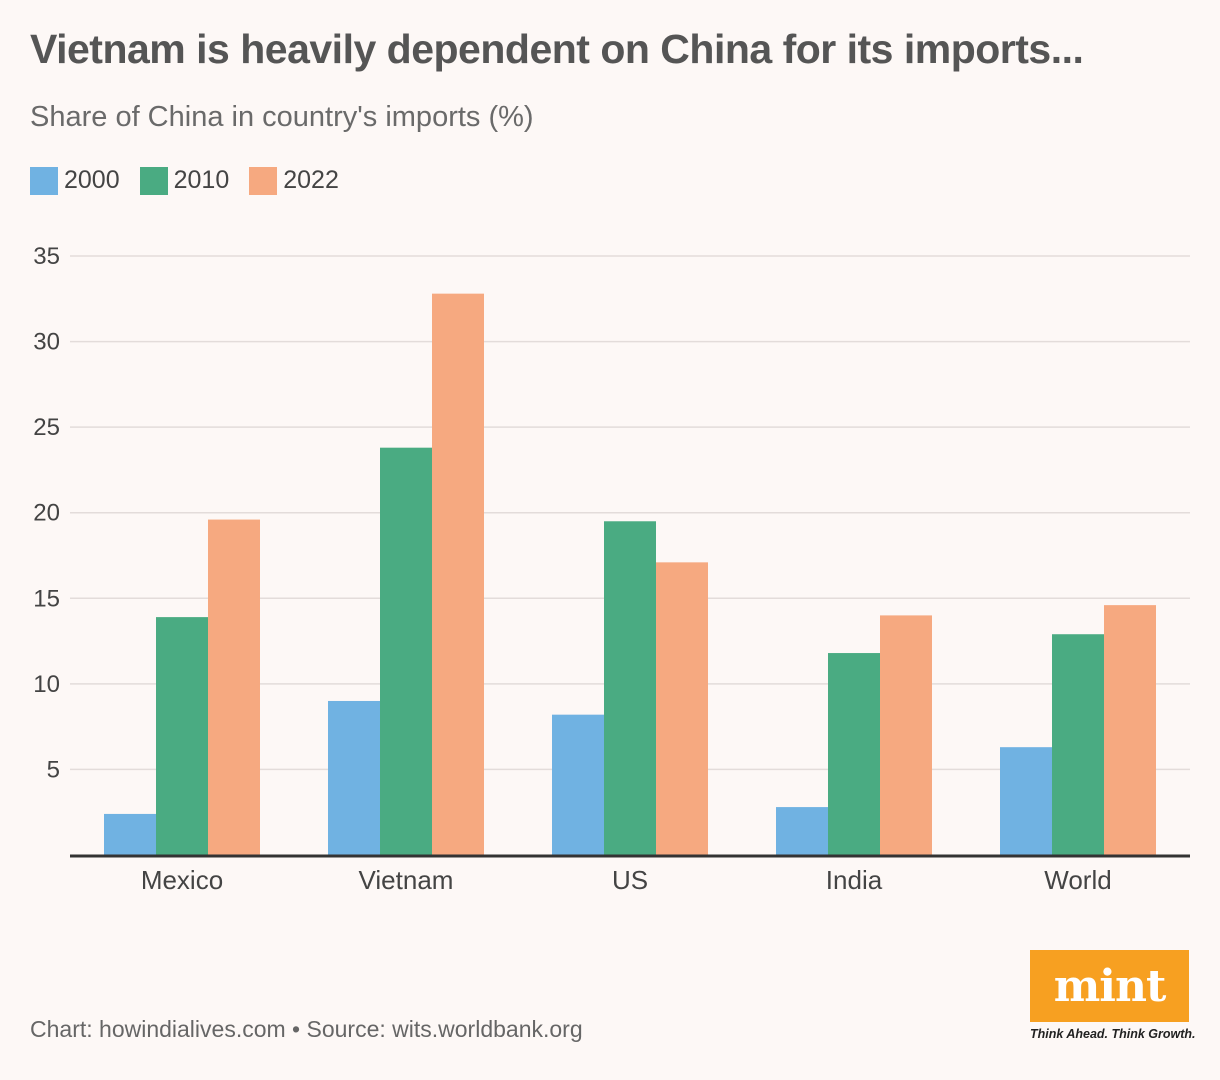  I want to click on bar-mexico-2022, so click(234, 687).